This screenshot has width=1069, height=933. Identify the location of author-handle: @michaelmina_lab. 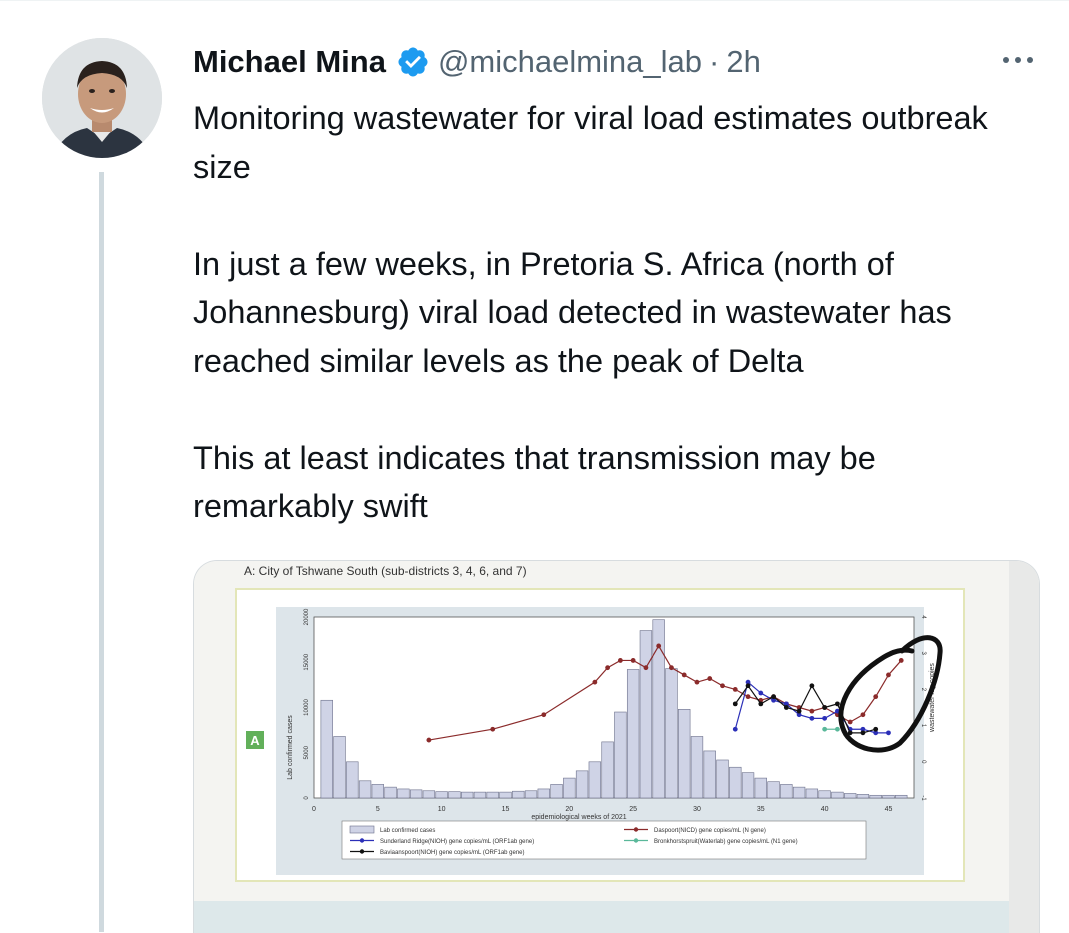
(570, 61).